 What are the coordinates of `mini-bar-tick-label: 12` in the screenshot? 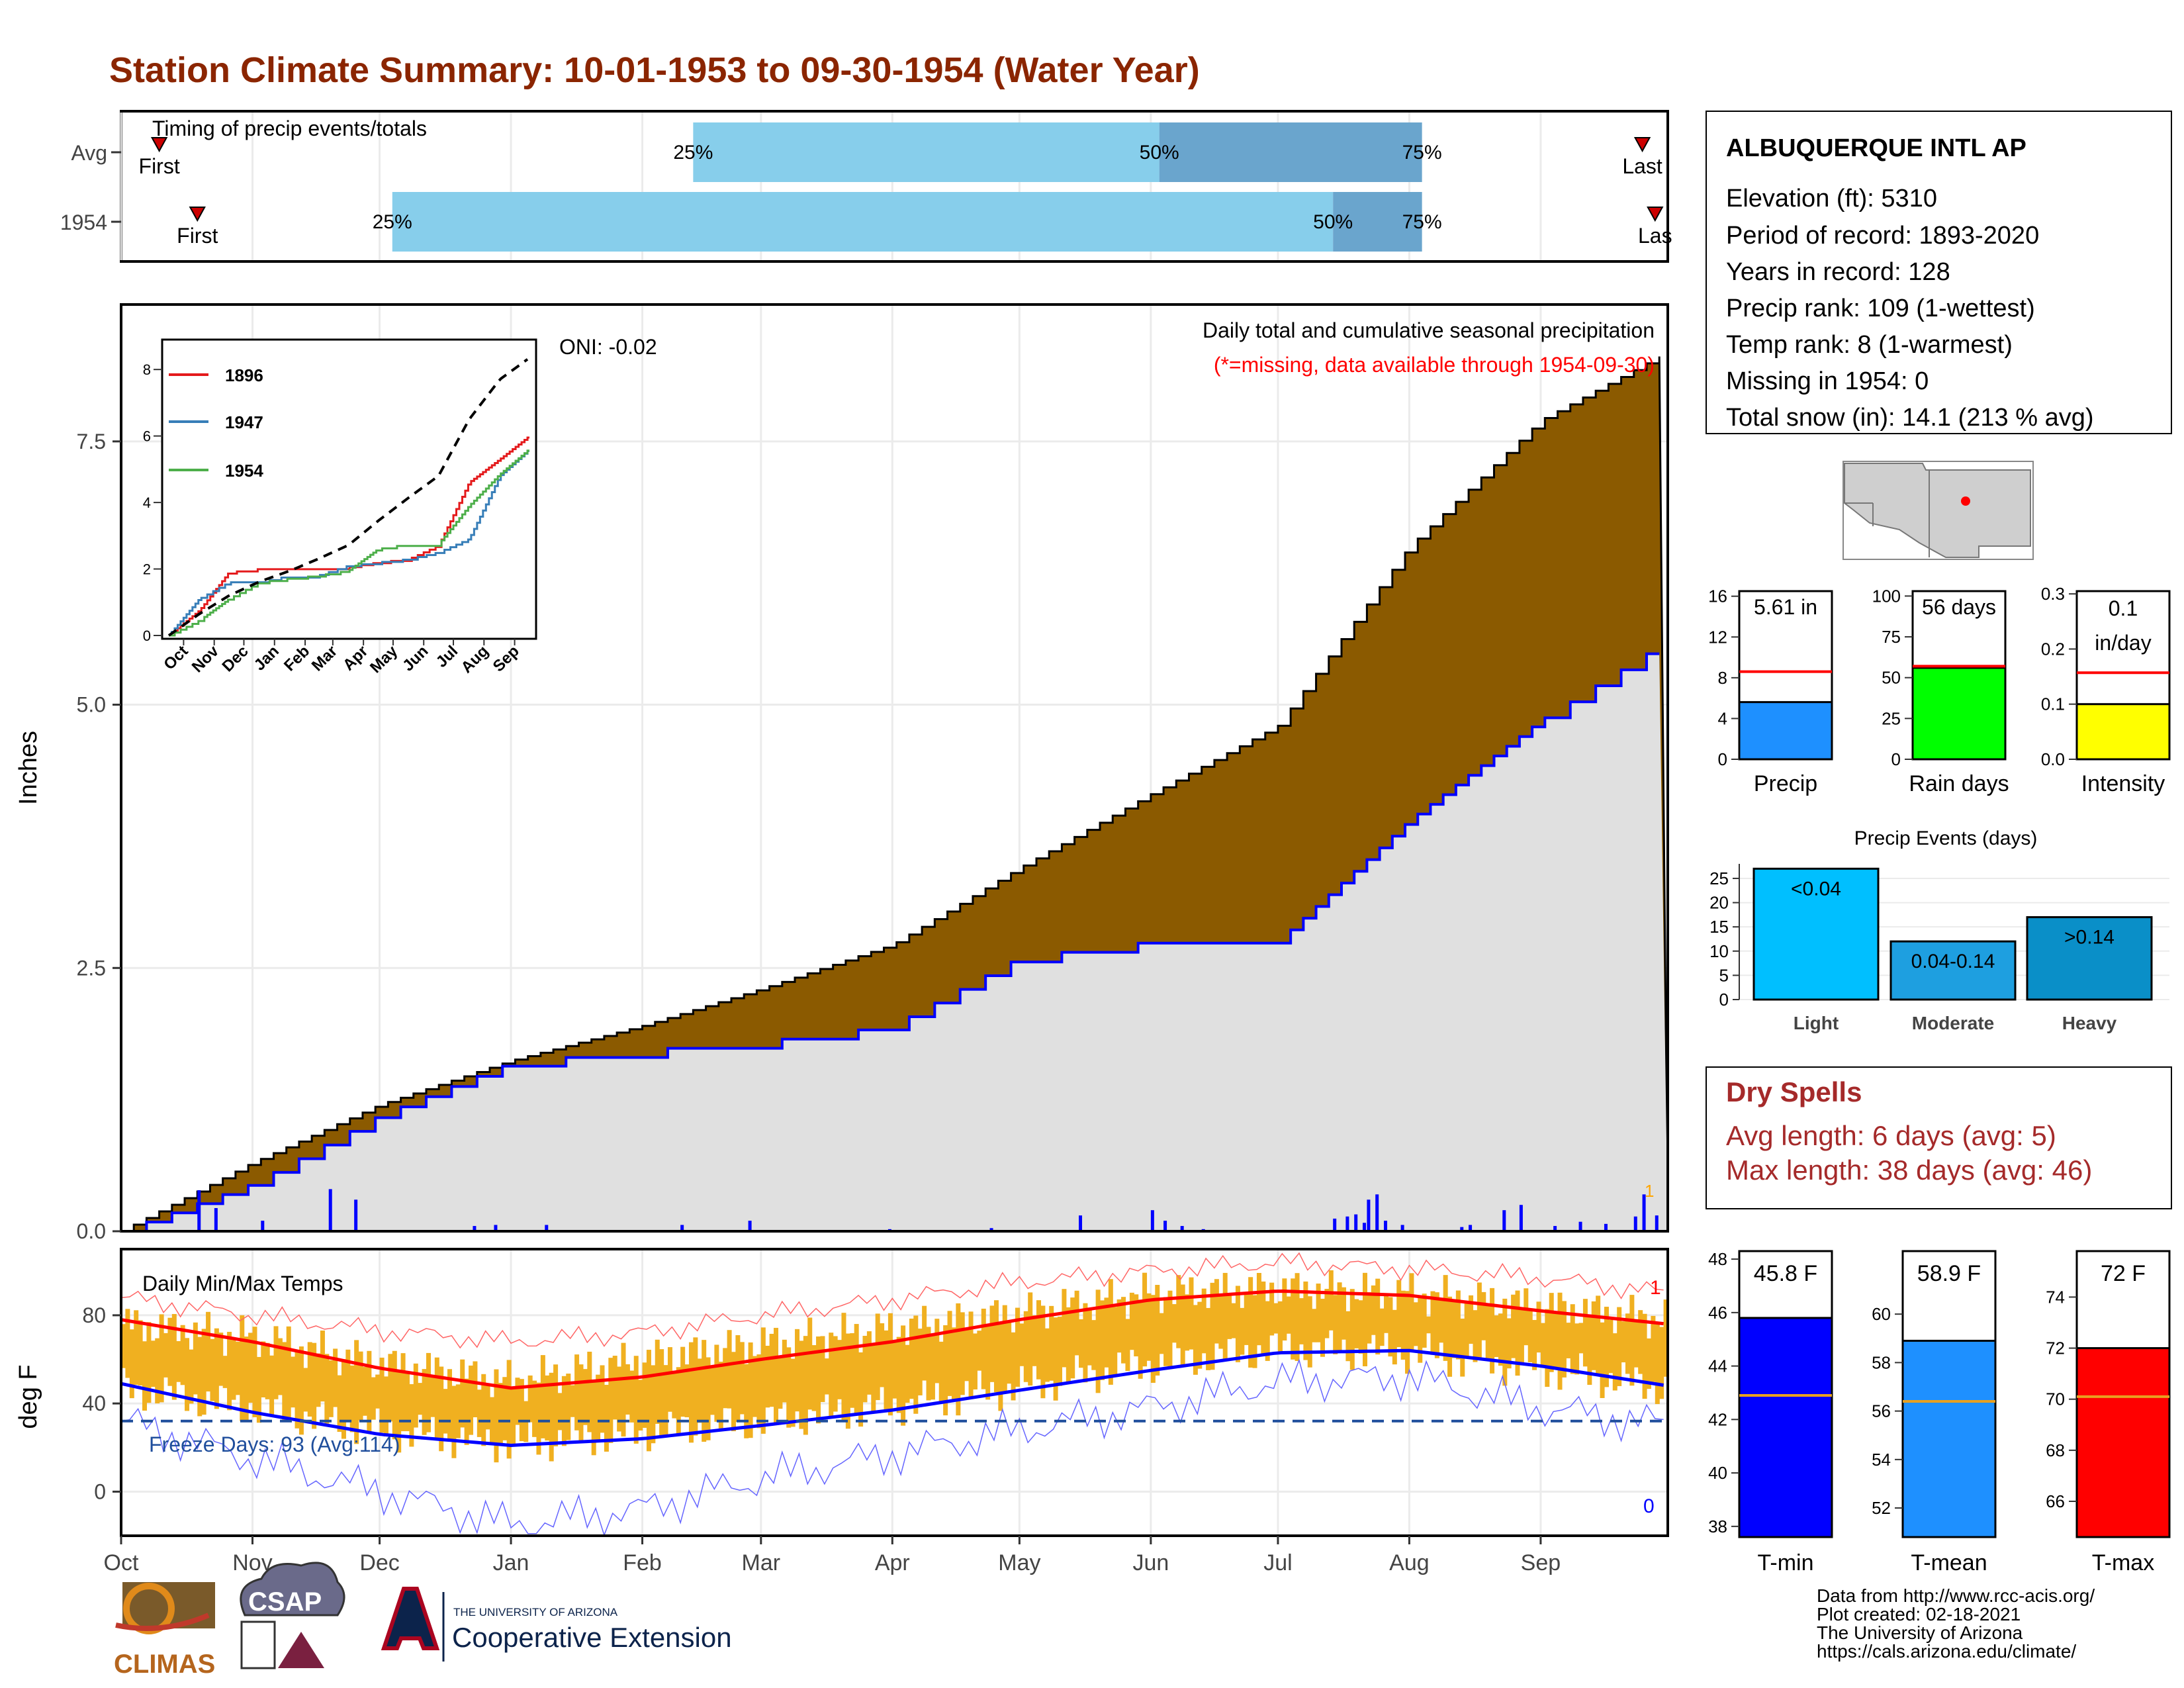 It's located at (1718, 637).